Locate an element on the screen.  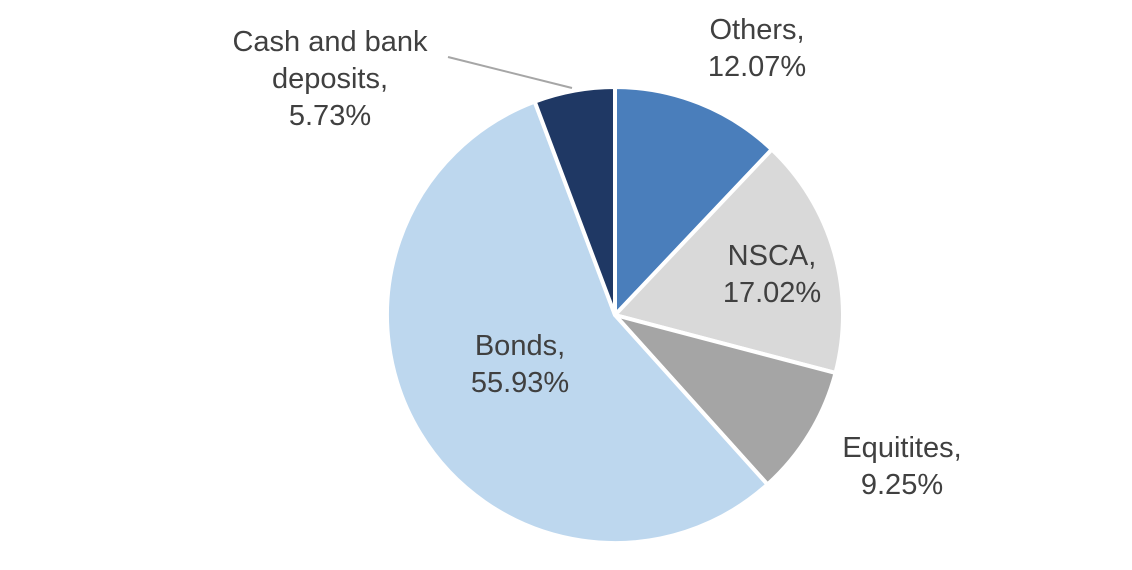
data-label-cash-and-bank-deposits: Cash and bank deposits, 5.73% is located at coordinates (330, 79).